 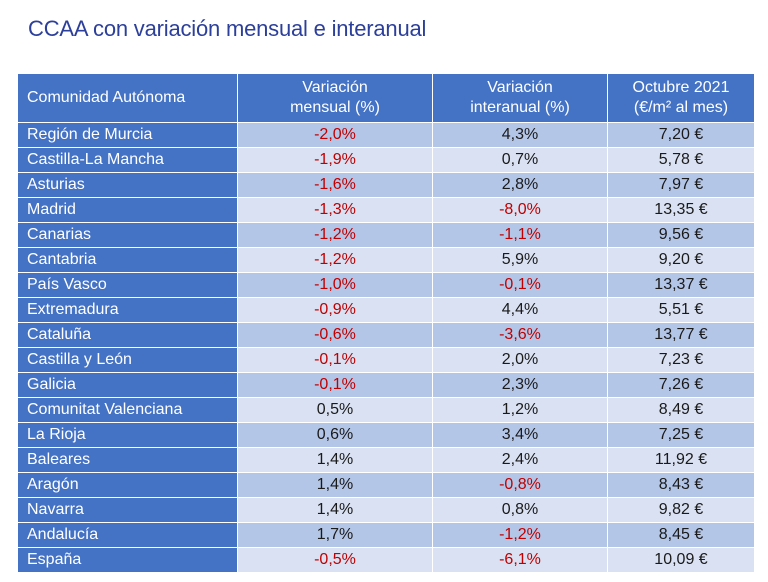 I want to click on cell-region: Cantabria, so click(x=128, y=259).